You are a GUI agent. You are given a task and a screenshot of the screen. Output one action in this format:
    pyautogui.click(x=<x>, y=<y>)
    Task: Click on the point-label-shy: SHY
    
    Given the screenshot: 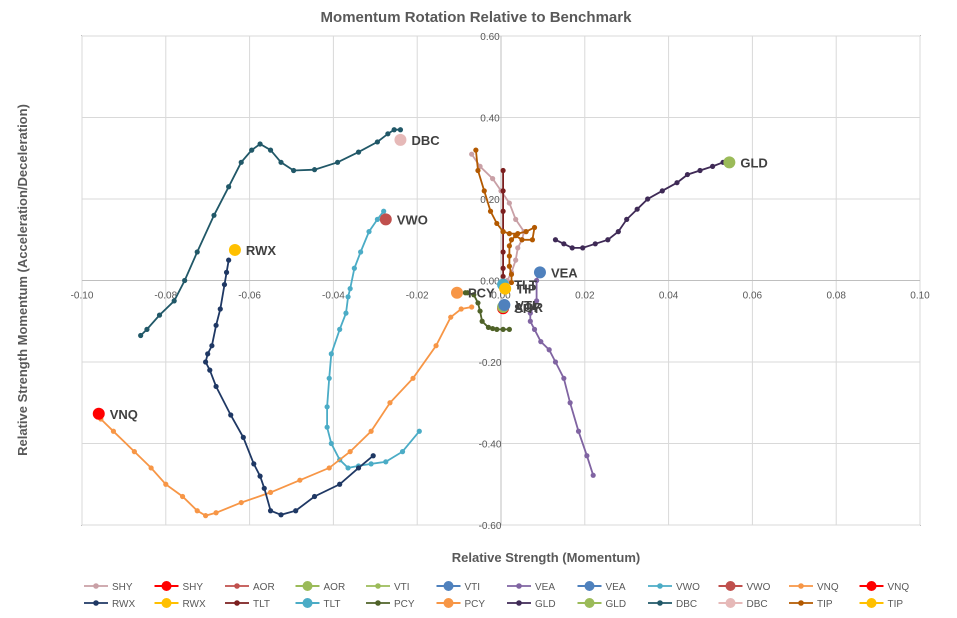 What is the action you would take?
    pyautogui.click(x=527, y=308)
    